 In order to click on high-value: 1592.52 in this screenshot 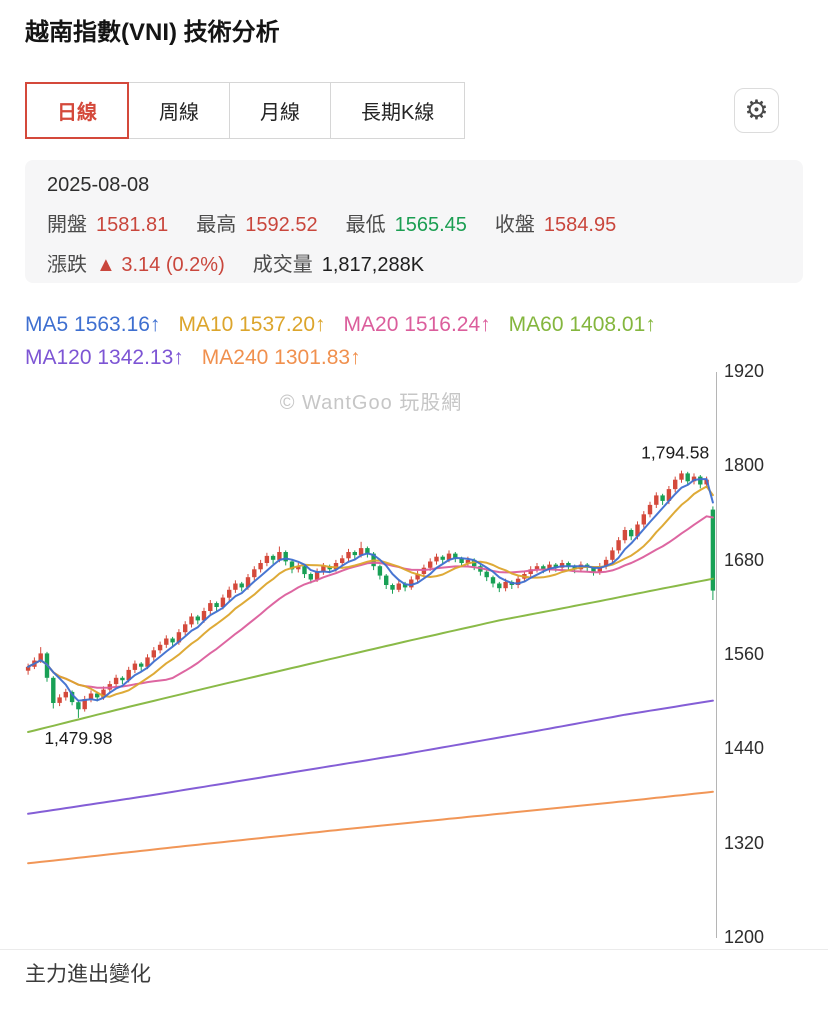, I will do `click(281, 225)`.